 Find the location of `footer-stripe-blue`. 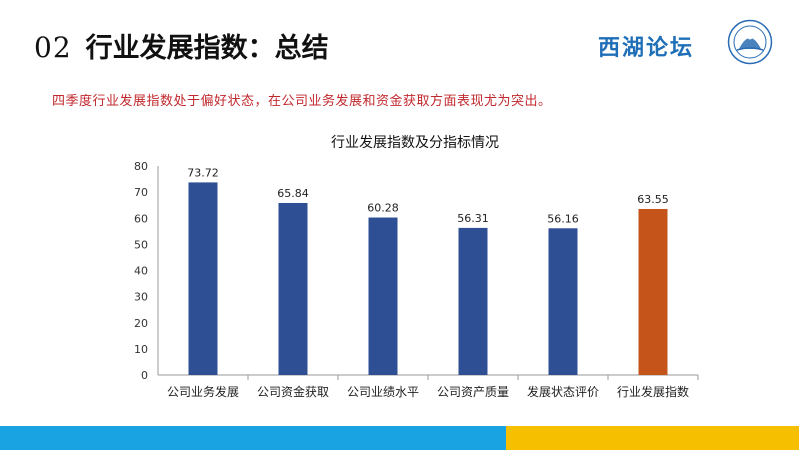

footer-stripe-blue is located at coordinates (253, 438).